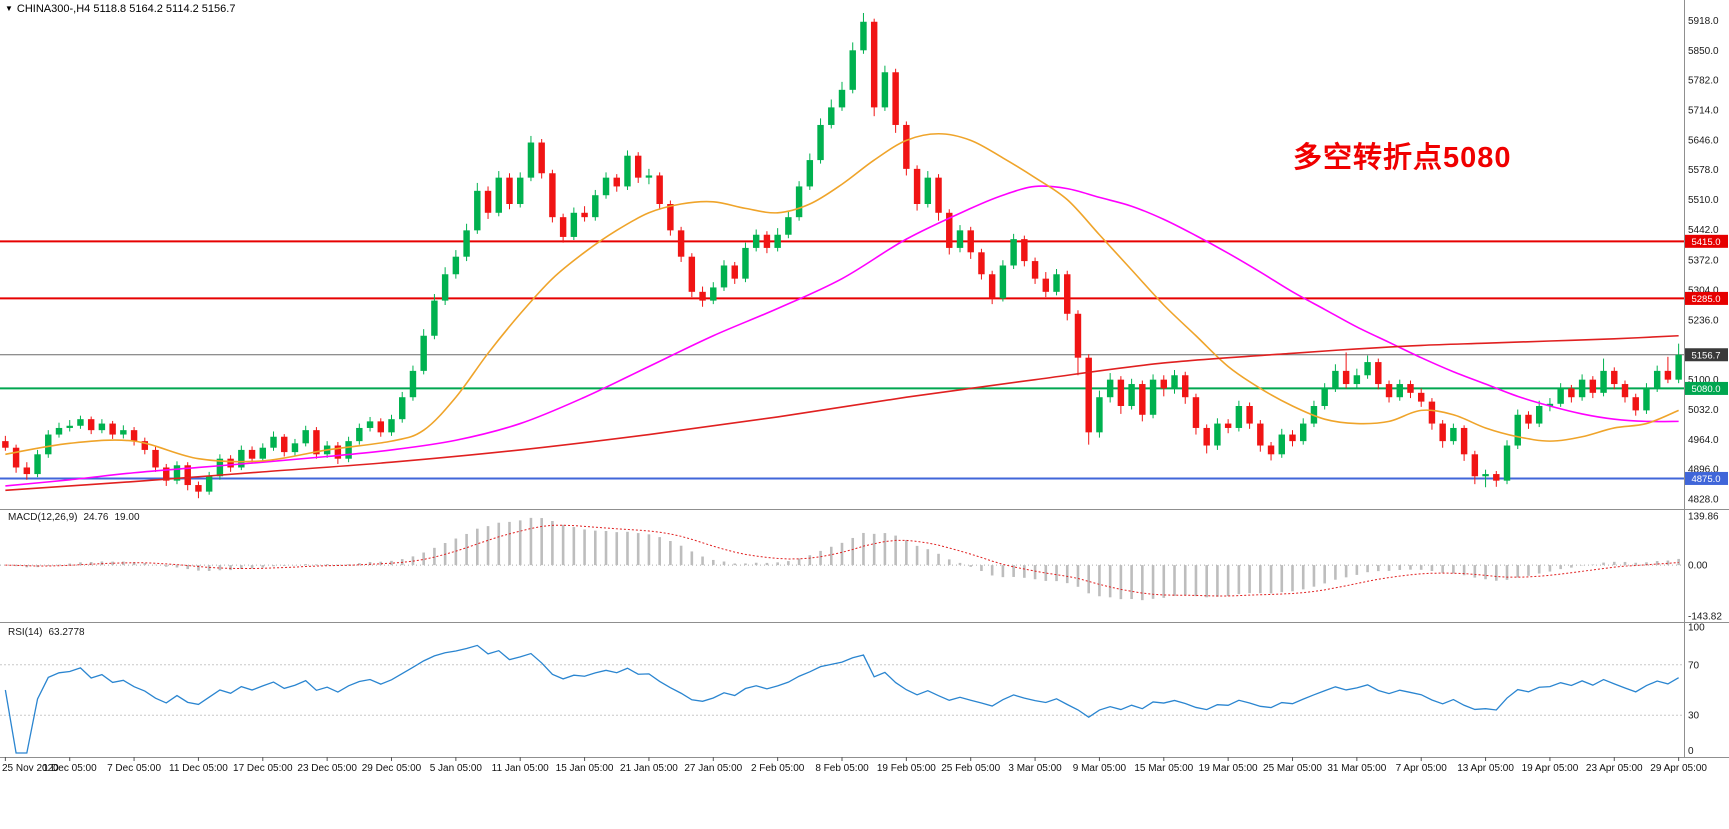  I want to click on y-axis-label: 5236.0, so click(1703, 320).